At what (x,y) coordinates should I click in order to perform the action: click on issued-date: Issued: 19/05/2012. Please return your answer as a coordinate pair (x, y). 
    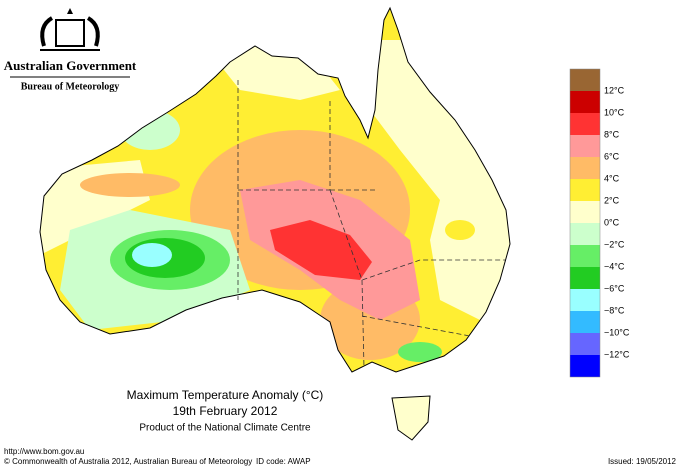
    Looking at the image, I should click on (642, 461).